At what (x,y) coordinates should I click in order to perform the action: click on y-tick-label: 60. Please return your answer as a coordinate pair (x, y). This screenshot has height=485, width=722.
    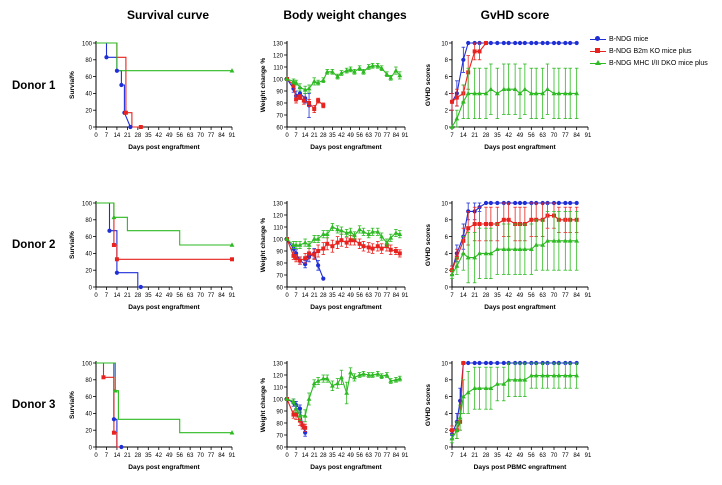
    Looking at the image, I should click on (88, 238).